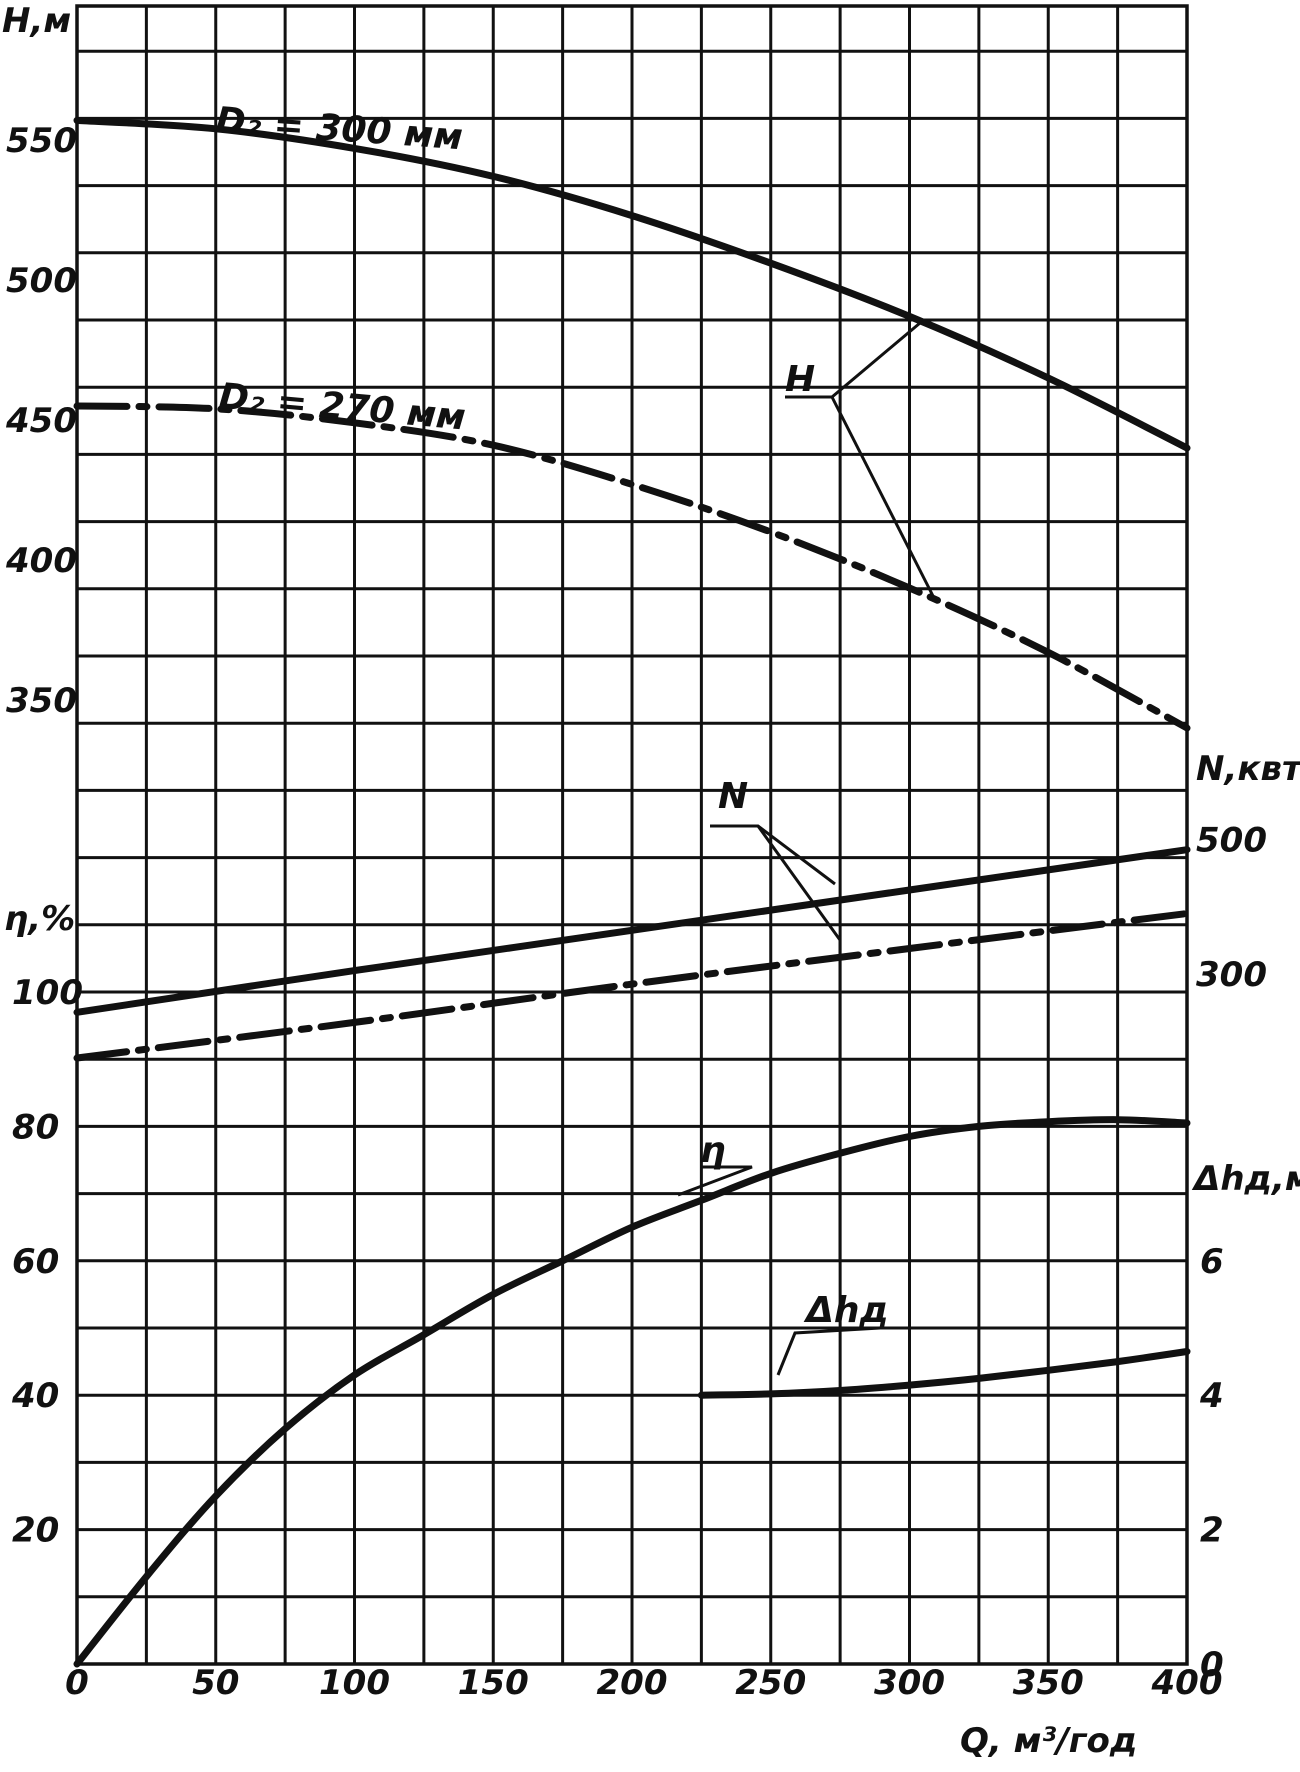 This screenshot has width=1300, height=1772. What do you see at coordinates (35, 1262) in the screenshot?
I see `eta-tick-label: 60` at bounding box center [35, 1262].